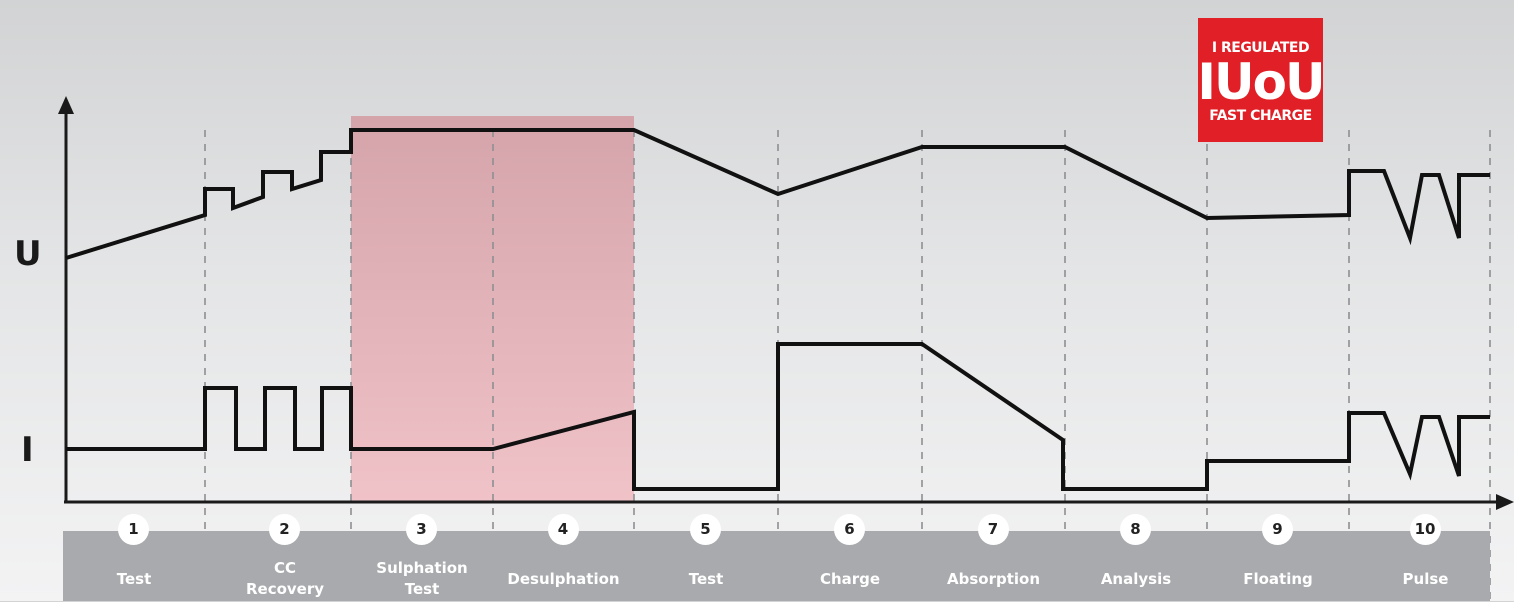 This screenshot has width=1514, height=602. Describe the element at coordinates (850, 578) in the screenshot. I see `stage-label: Charge` at that location.